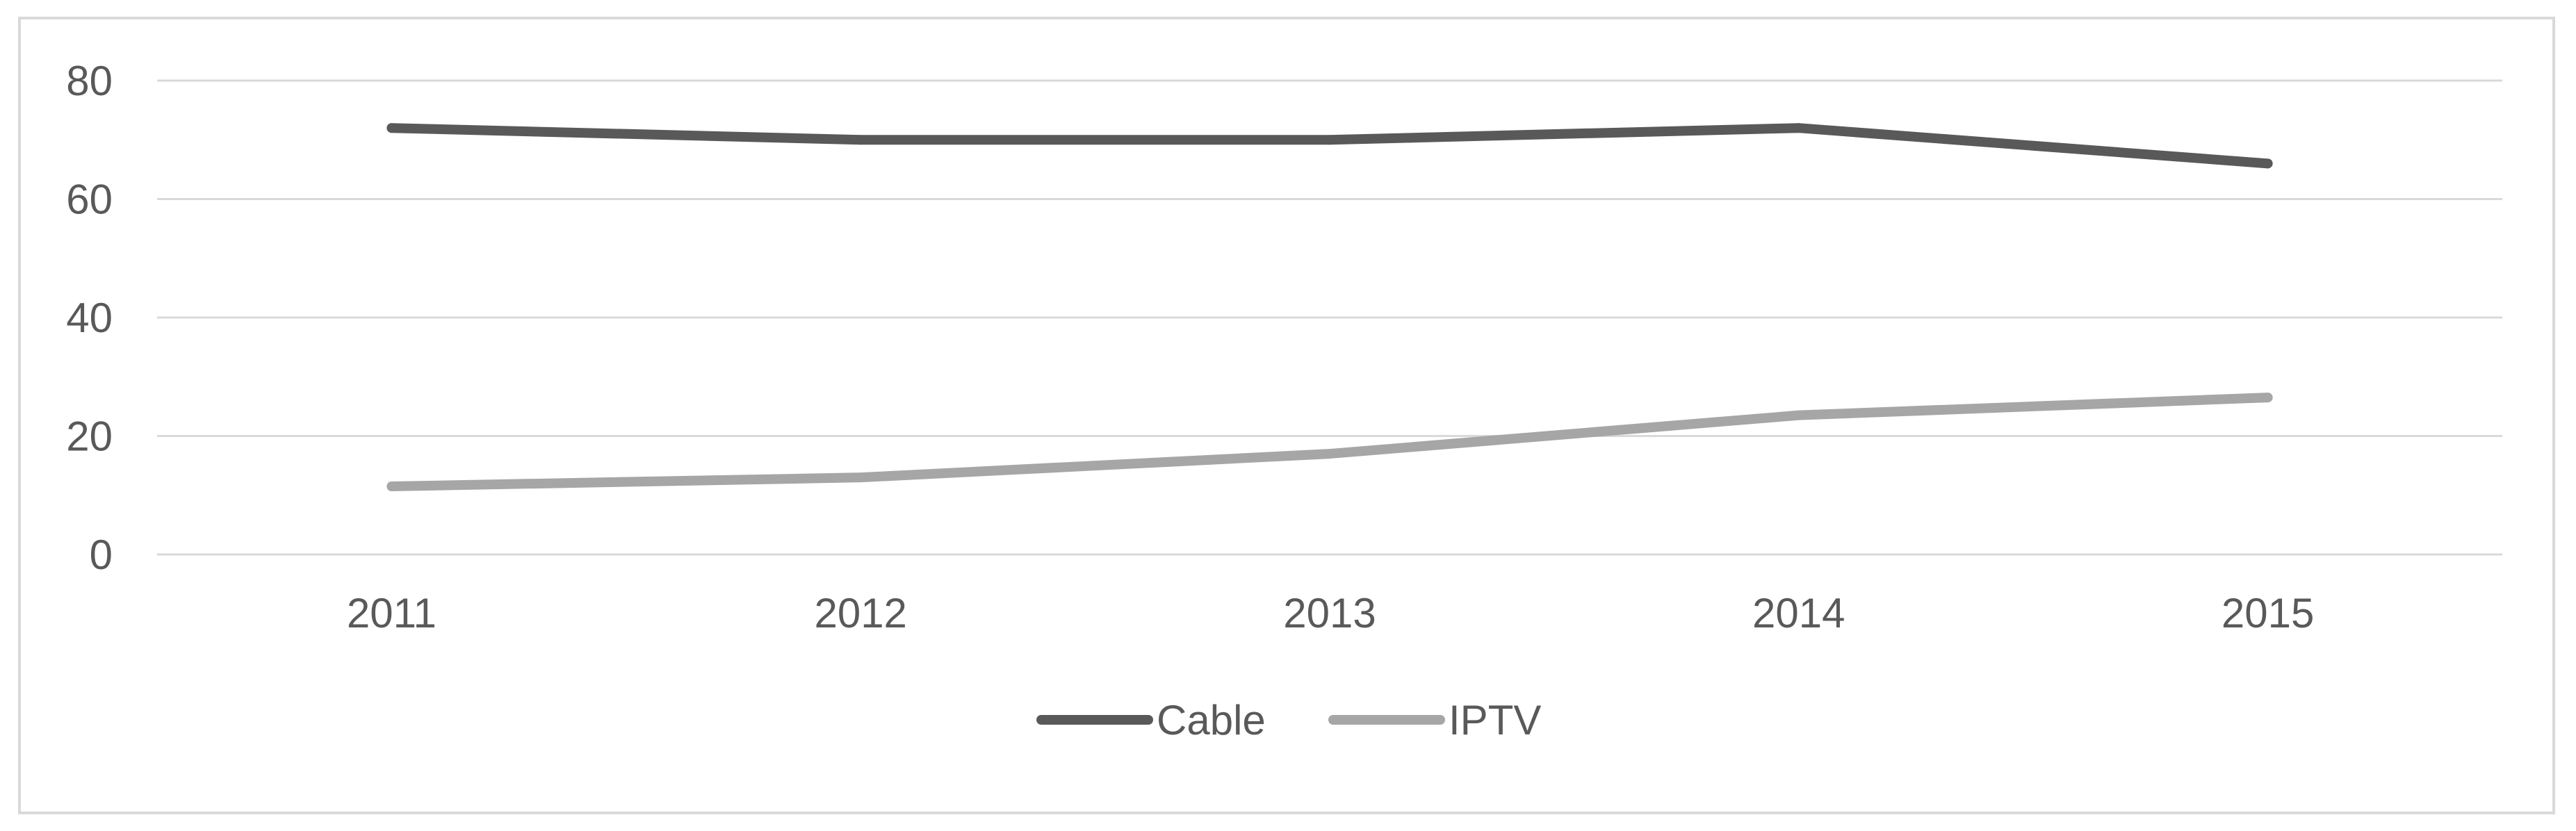 Image resolution: width=2576 pixels, height=831 pixels. I want to click on x-axis-tick-labels: 2011 2012 2013 2014 2015, so click(1330, 613).